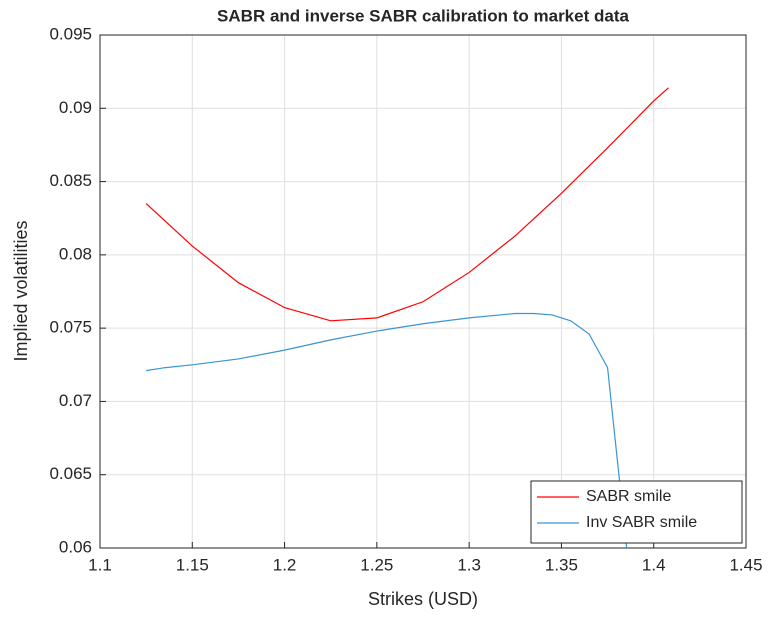  I want to click on y-tick-label: 0.07, so click(75, 400).